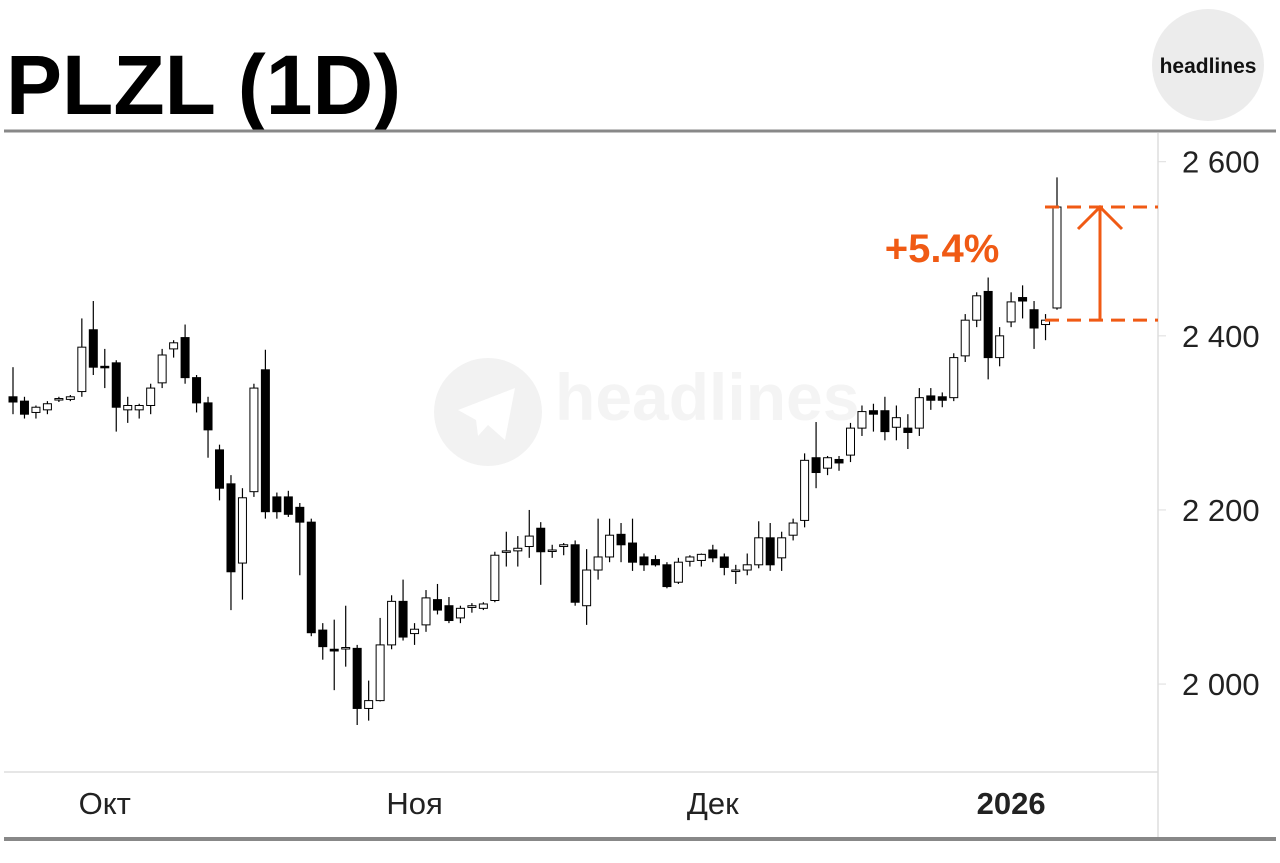 The width and height of the screenshot is (1280, 863). I want to click on y-tick-label: 2 000, so click(1221, 684).